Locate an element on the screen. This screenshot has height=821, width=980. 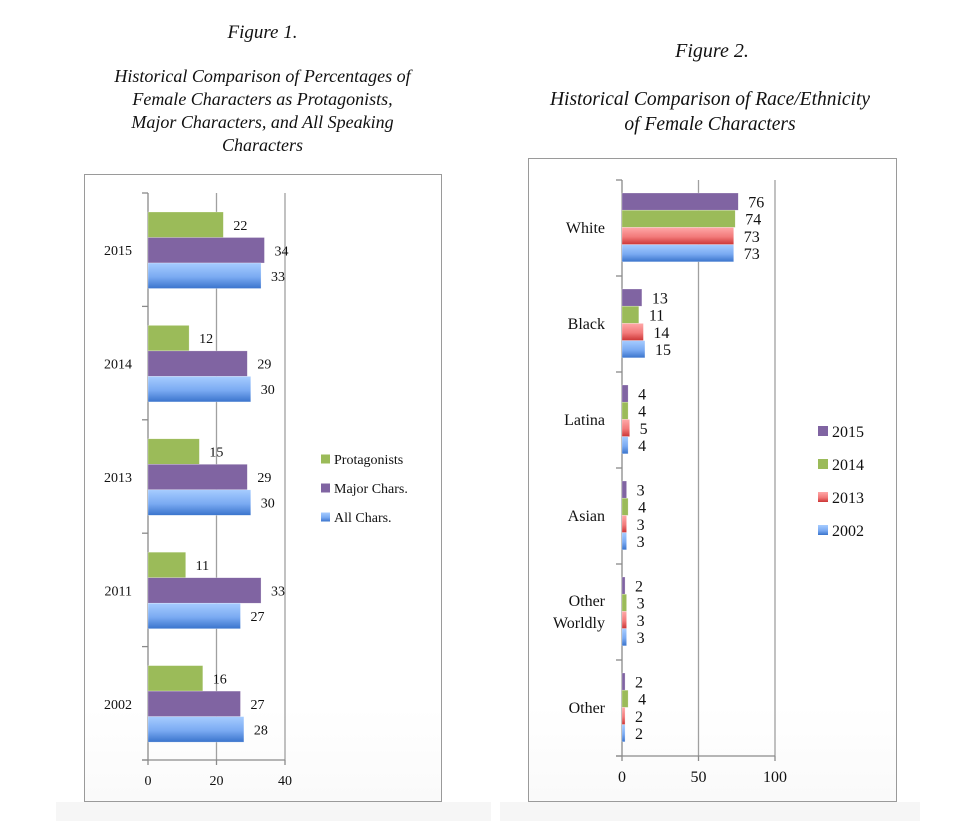
page-shadow is located at coordinates (710, 811).